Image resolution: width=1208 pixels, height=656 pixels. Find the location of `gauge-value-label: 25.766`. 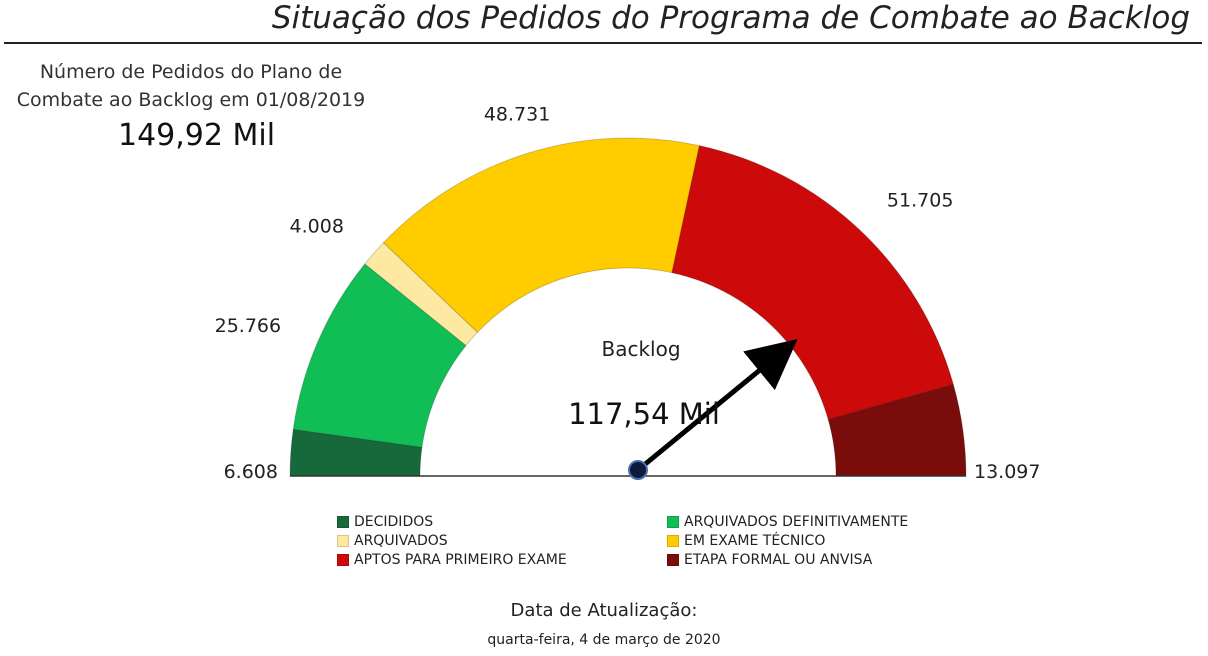

gauge-value-label: 25.766 is located at coordinates (248, 326).